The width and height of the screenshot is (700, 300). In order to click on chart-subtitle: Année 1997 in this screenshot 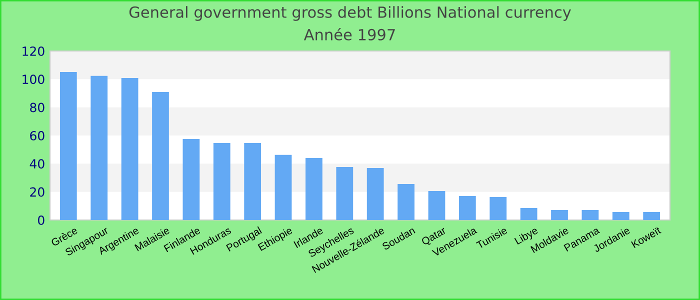, I will do `click(349, 34)`.